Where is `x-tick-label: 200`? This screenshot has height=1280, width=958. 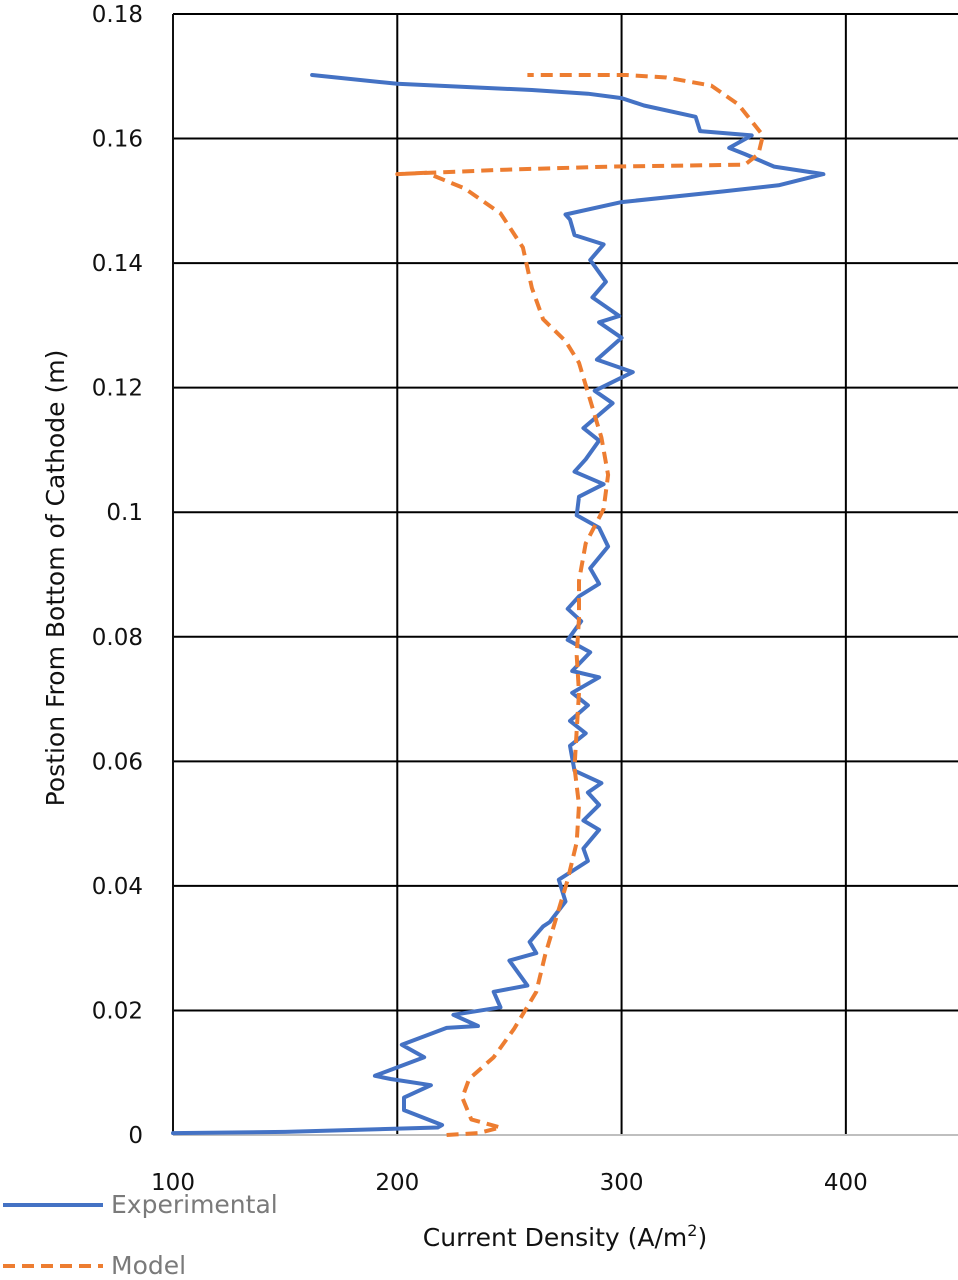 x-tick-label: 200 is located at coordinates (397, 1183).